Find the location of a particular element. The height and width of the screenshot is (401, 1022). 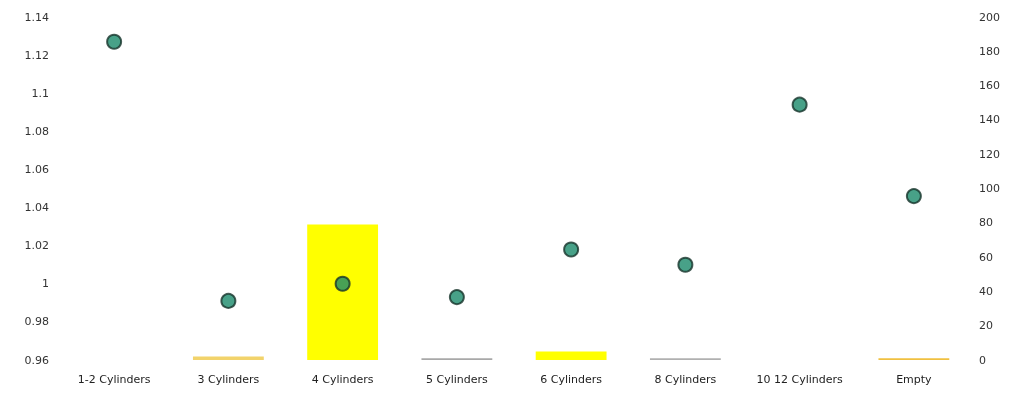

y2-tick-label: 40 is located at coordinates (986, 291).